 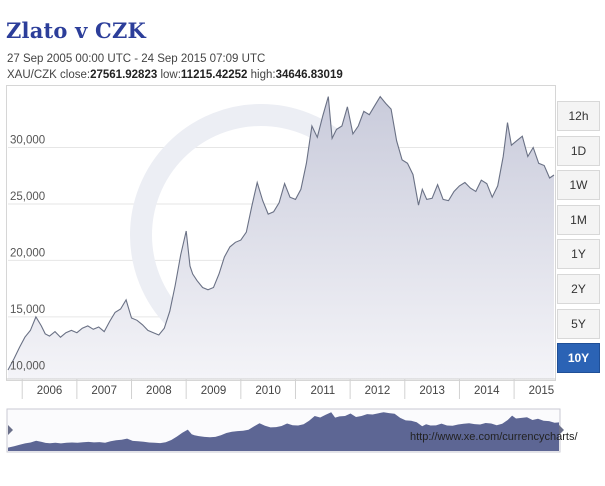 I want to click on zoom-button-2y: 2Y, so click(x=578, y=289).